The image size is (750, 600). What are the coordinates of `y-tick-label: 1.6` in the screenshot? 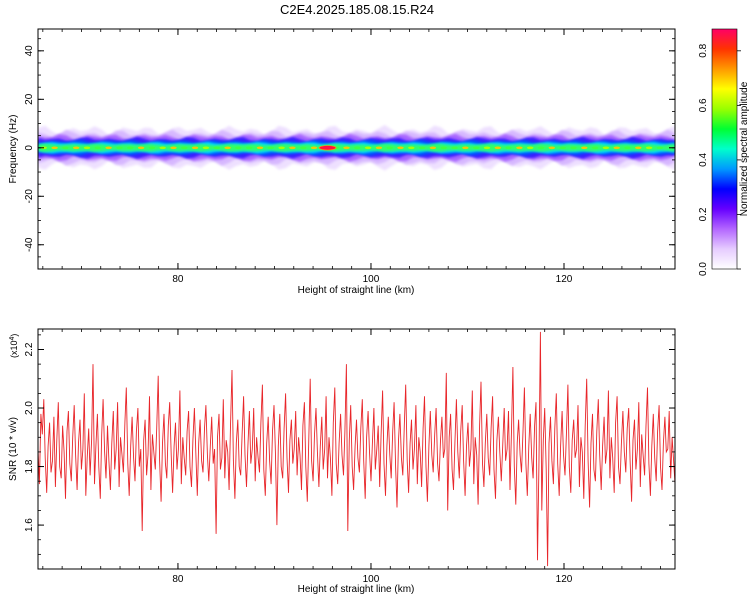 It's located at (29, 525).